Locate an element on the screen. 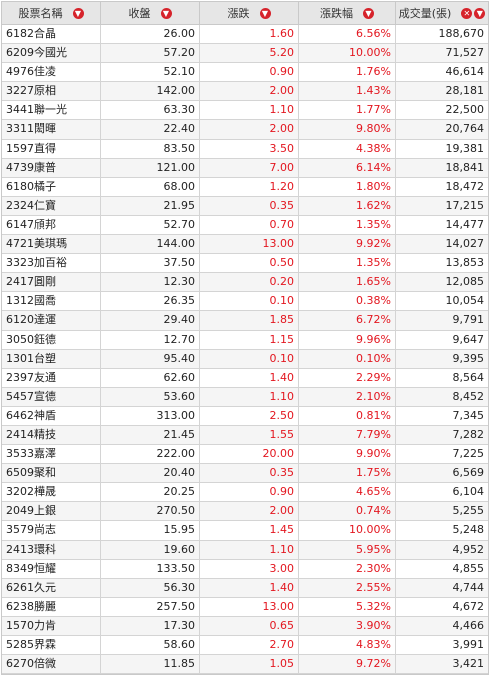  table-row: 6270倍微 11.85 1.05 9.72% 3,421 is located at coordinates (245, 665).